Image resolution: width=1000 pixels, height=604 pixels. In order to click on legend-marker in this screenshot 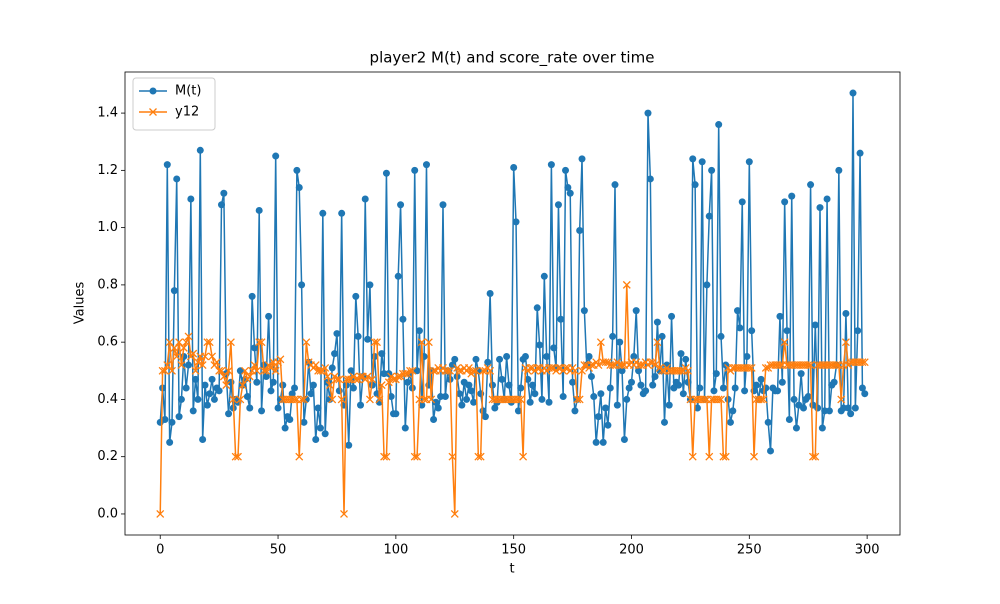, I will do `click(153, 112)`.